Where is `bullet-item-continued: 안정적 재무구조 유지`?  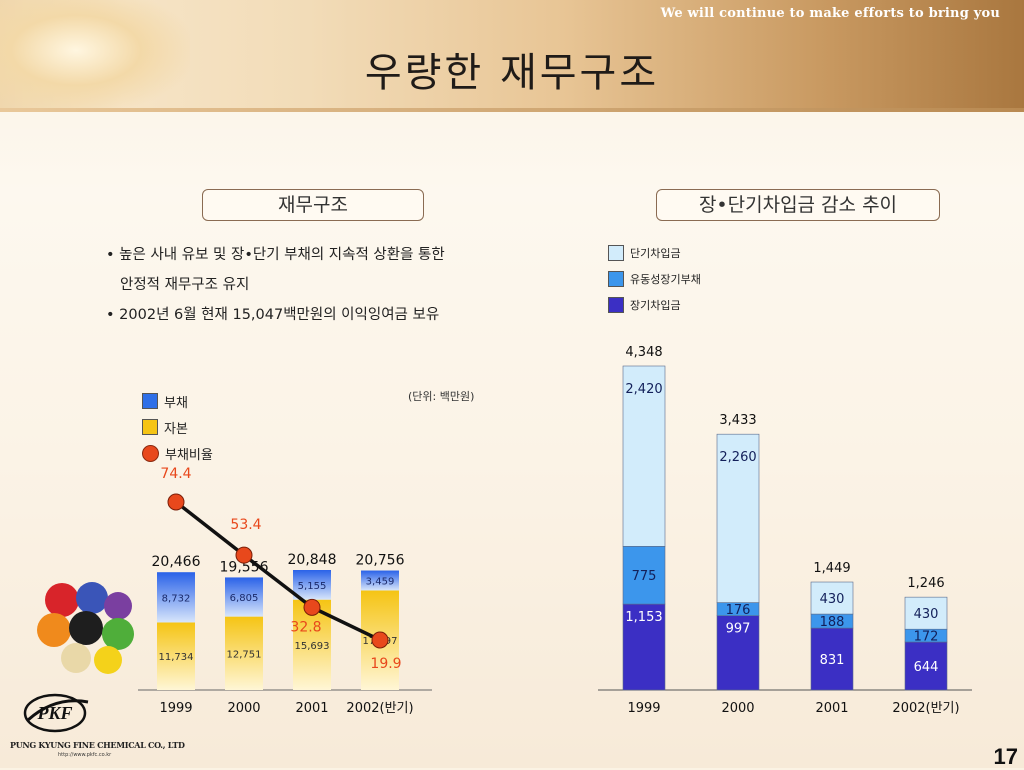
bullet-item-continued: 안정적 재무구조 유지 is located at coordinates (185, 285).